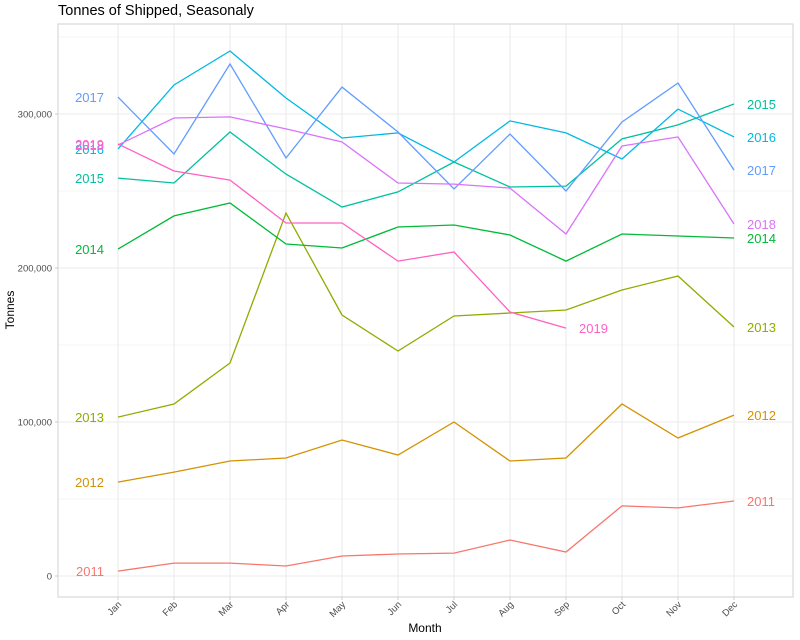 Image resolution: width=800 pixels, height=640 pixels. What do you see at coordinates (35, 269) in the screenshot?
I see `y-tick-label: 200,000` at bounding box center [35, 269].